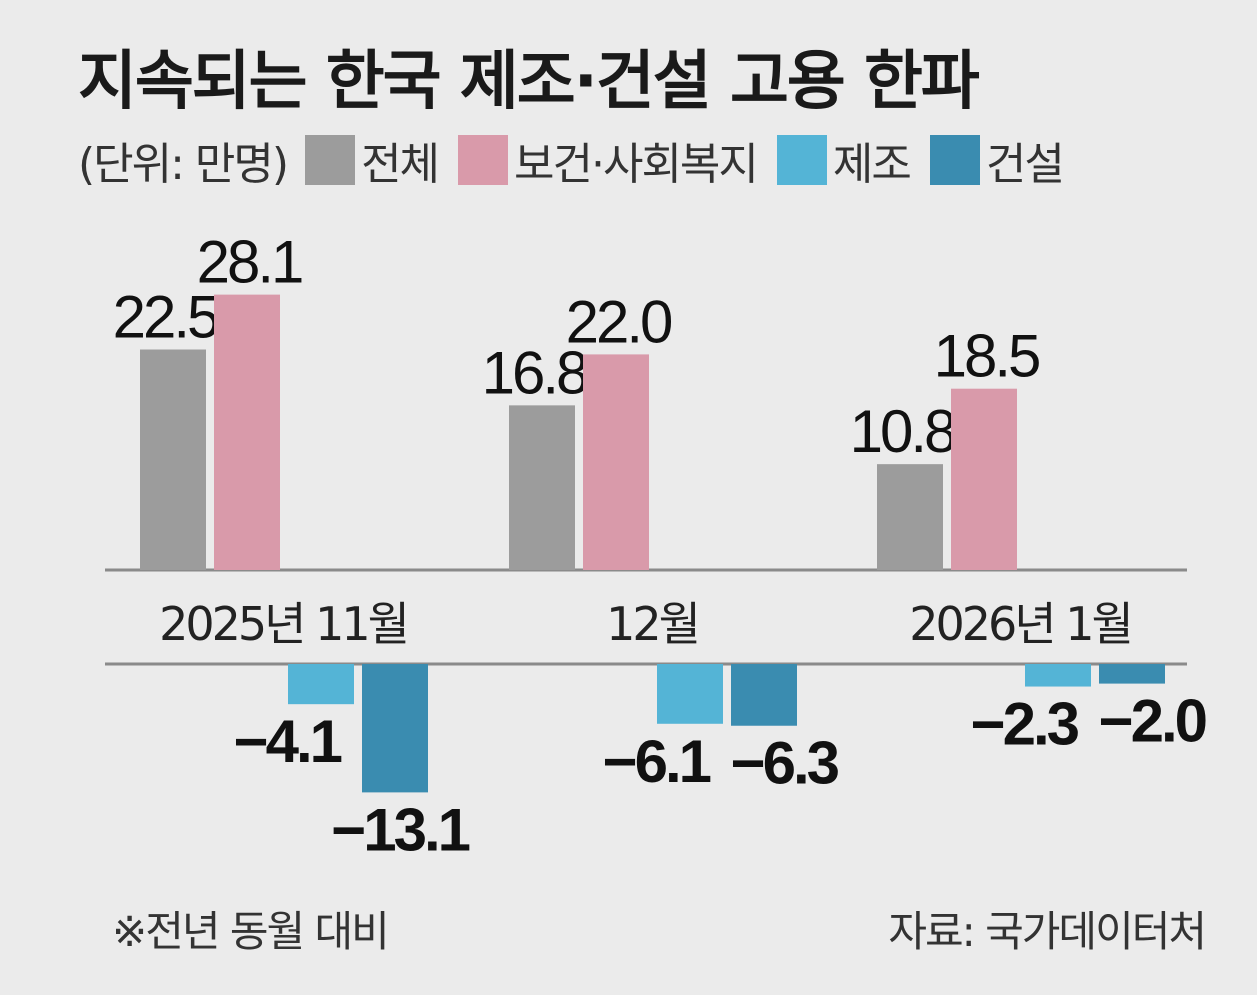 The width and height of the screenshot is (1257, 995). Describe the element at coordinates (183, 164) in the screenshot. I see `unit-label: (단위: 만명)` at that location.